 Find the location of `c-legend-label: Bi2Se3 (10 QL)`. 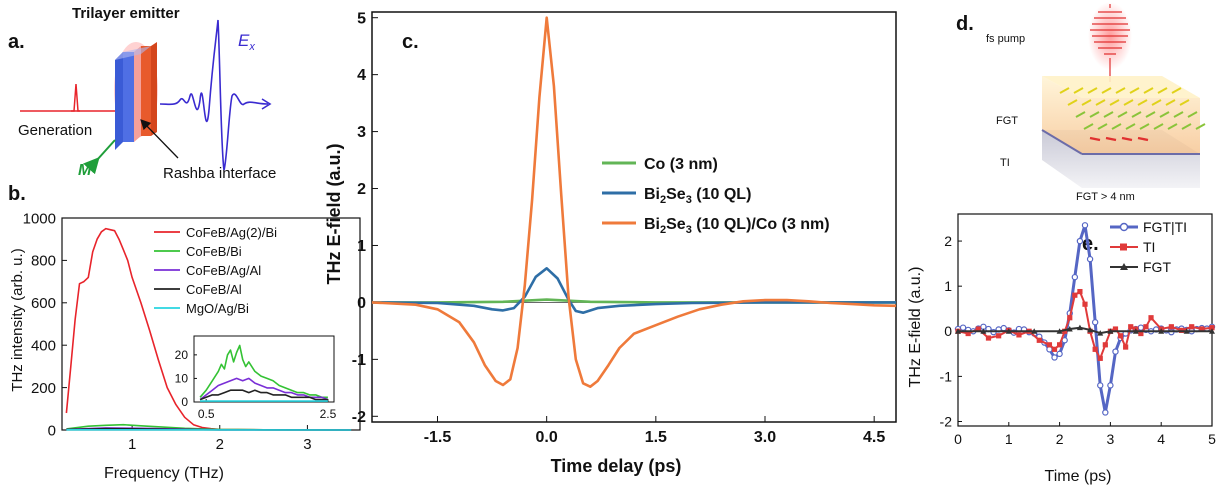

c-legend-label: Bi2Se3 (10 QL) is located at coordinates (697, 196).